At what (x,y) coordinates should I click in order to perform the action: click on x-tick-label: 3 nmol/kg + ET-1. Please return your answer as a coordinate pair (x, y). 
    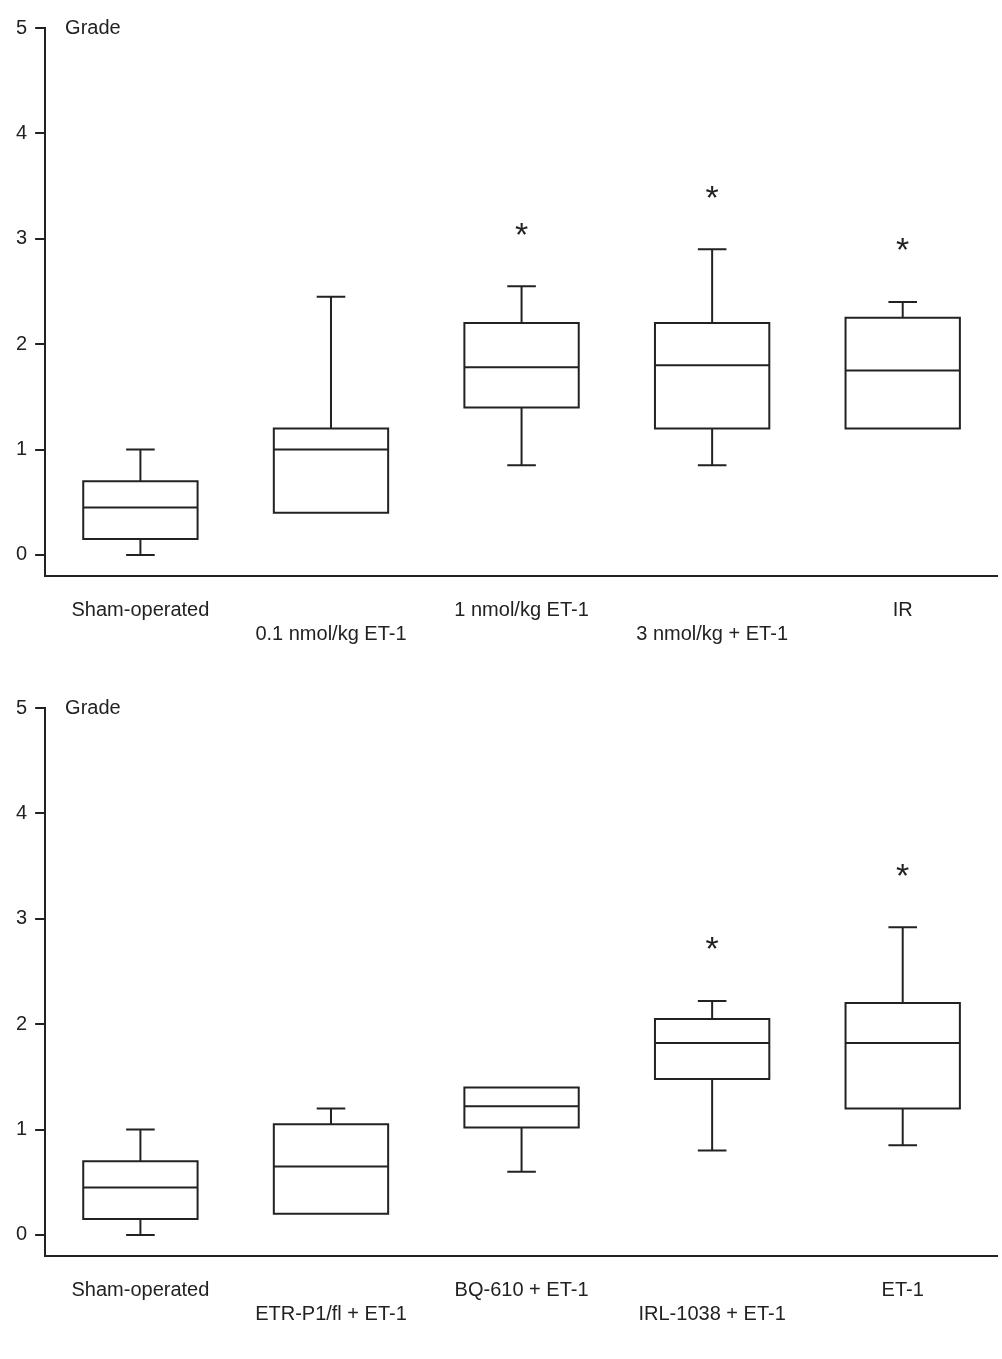
    Looking at the image, I should click on (712, 632).